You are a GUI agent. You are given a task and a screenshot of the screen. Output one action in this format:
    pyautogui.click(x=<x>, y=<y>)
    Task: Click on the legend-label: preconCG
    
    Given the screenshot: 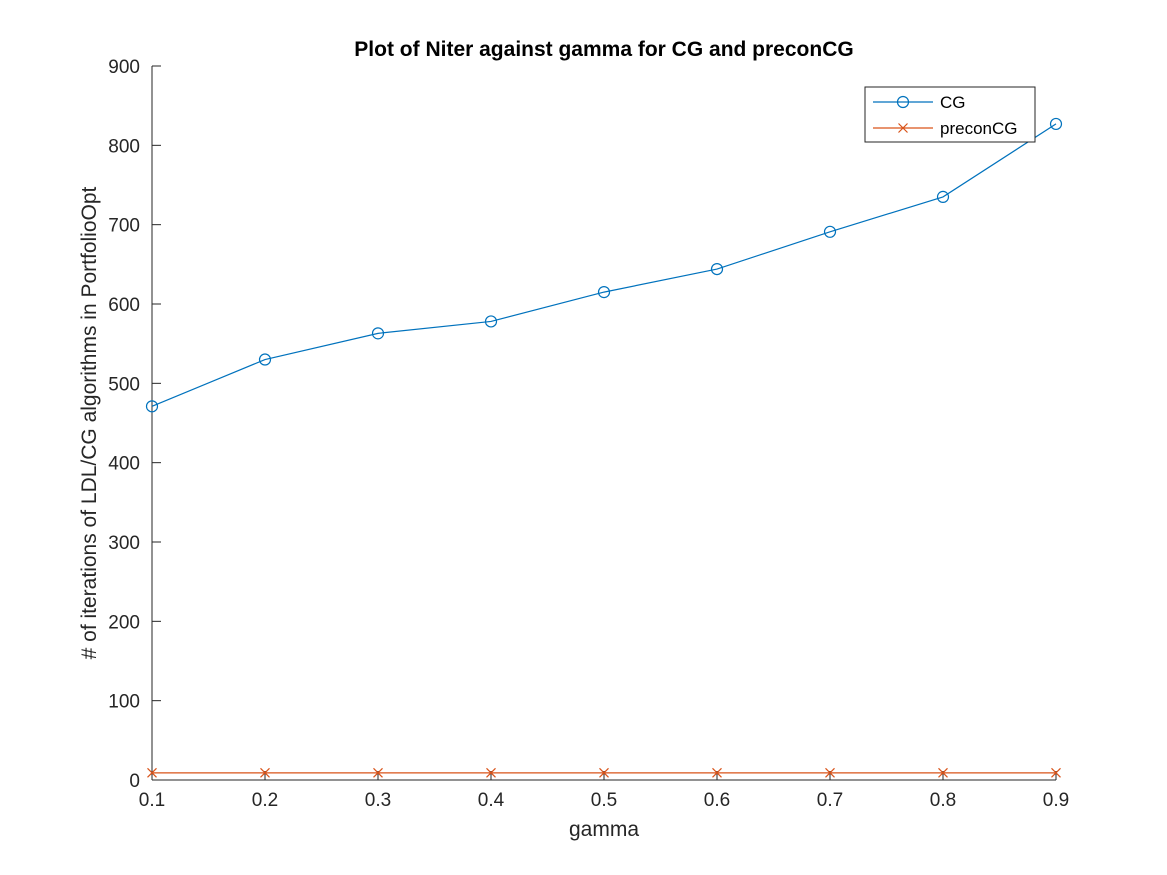 What is the action you would take?
    pyautogui.click(x=978, y=128)
    